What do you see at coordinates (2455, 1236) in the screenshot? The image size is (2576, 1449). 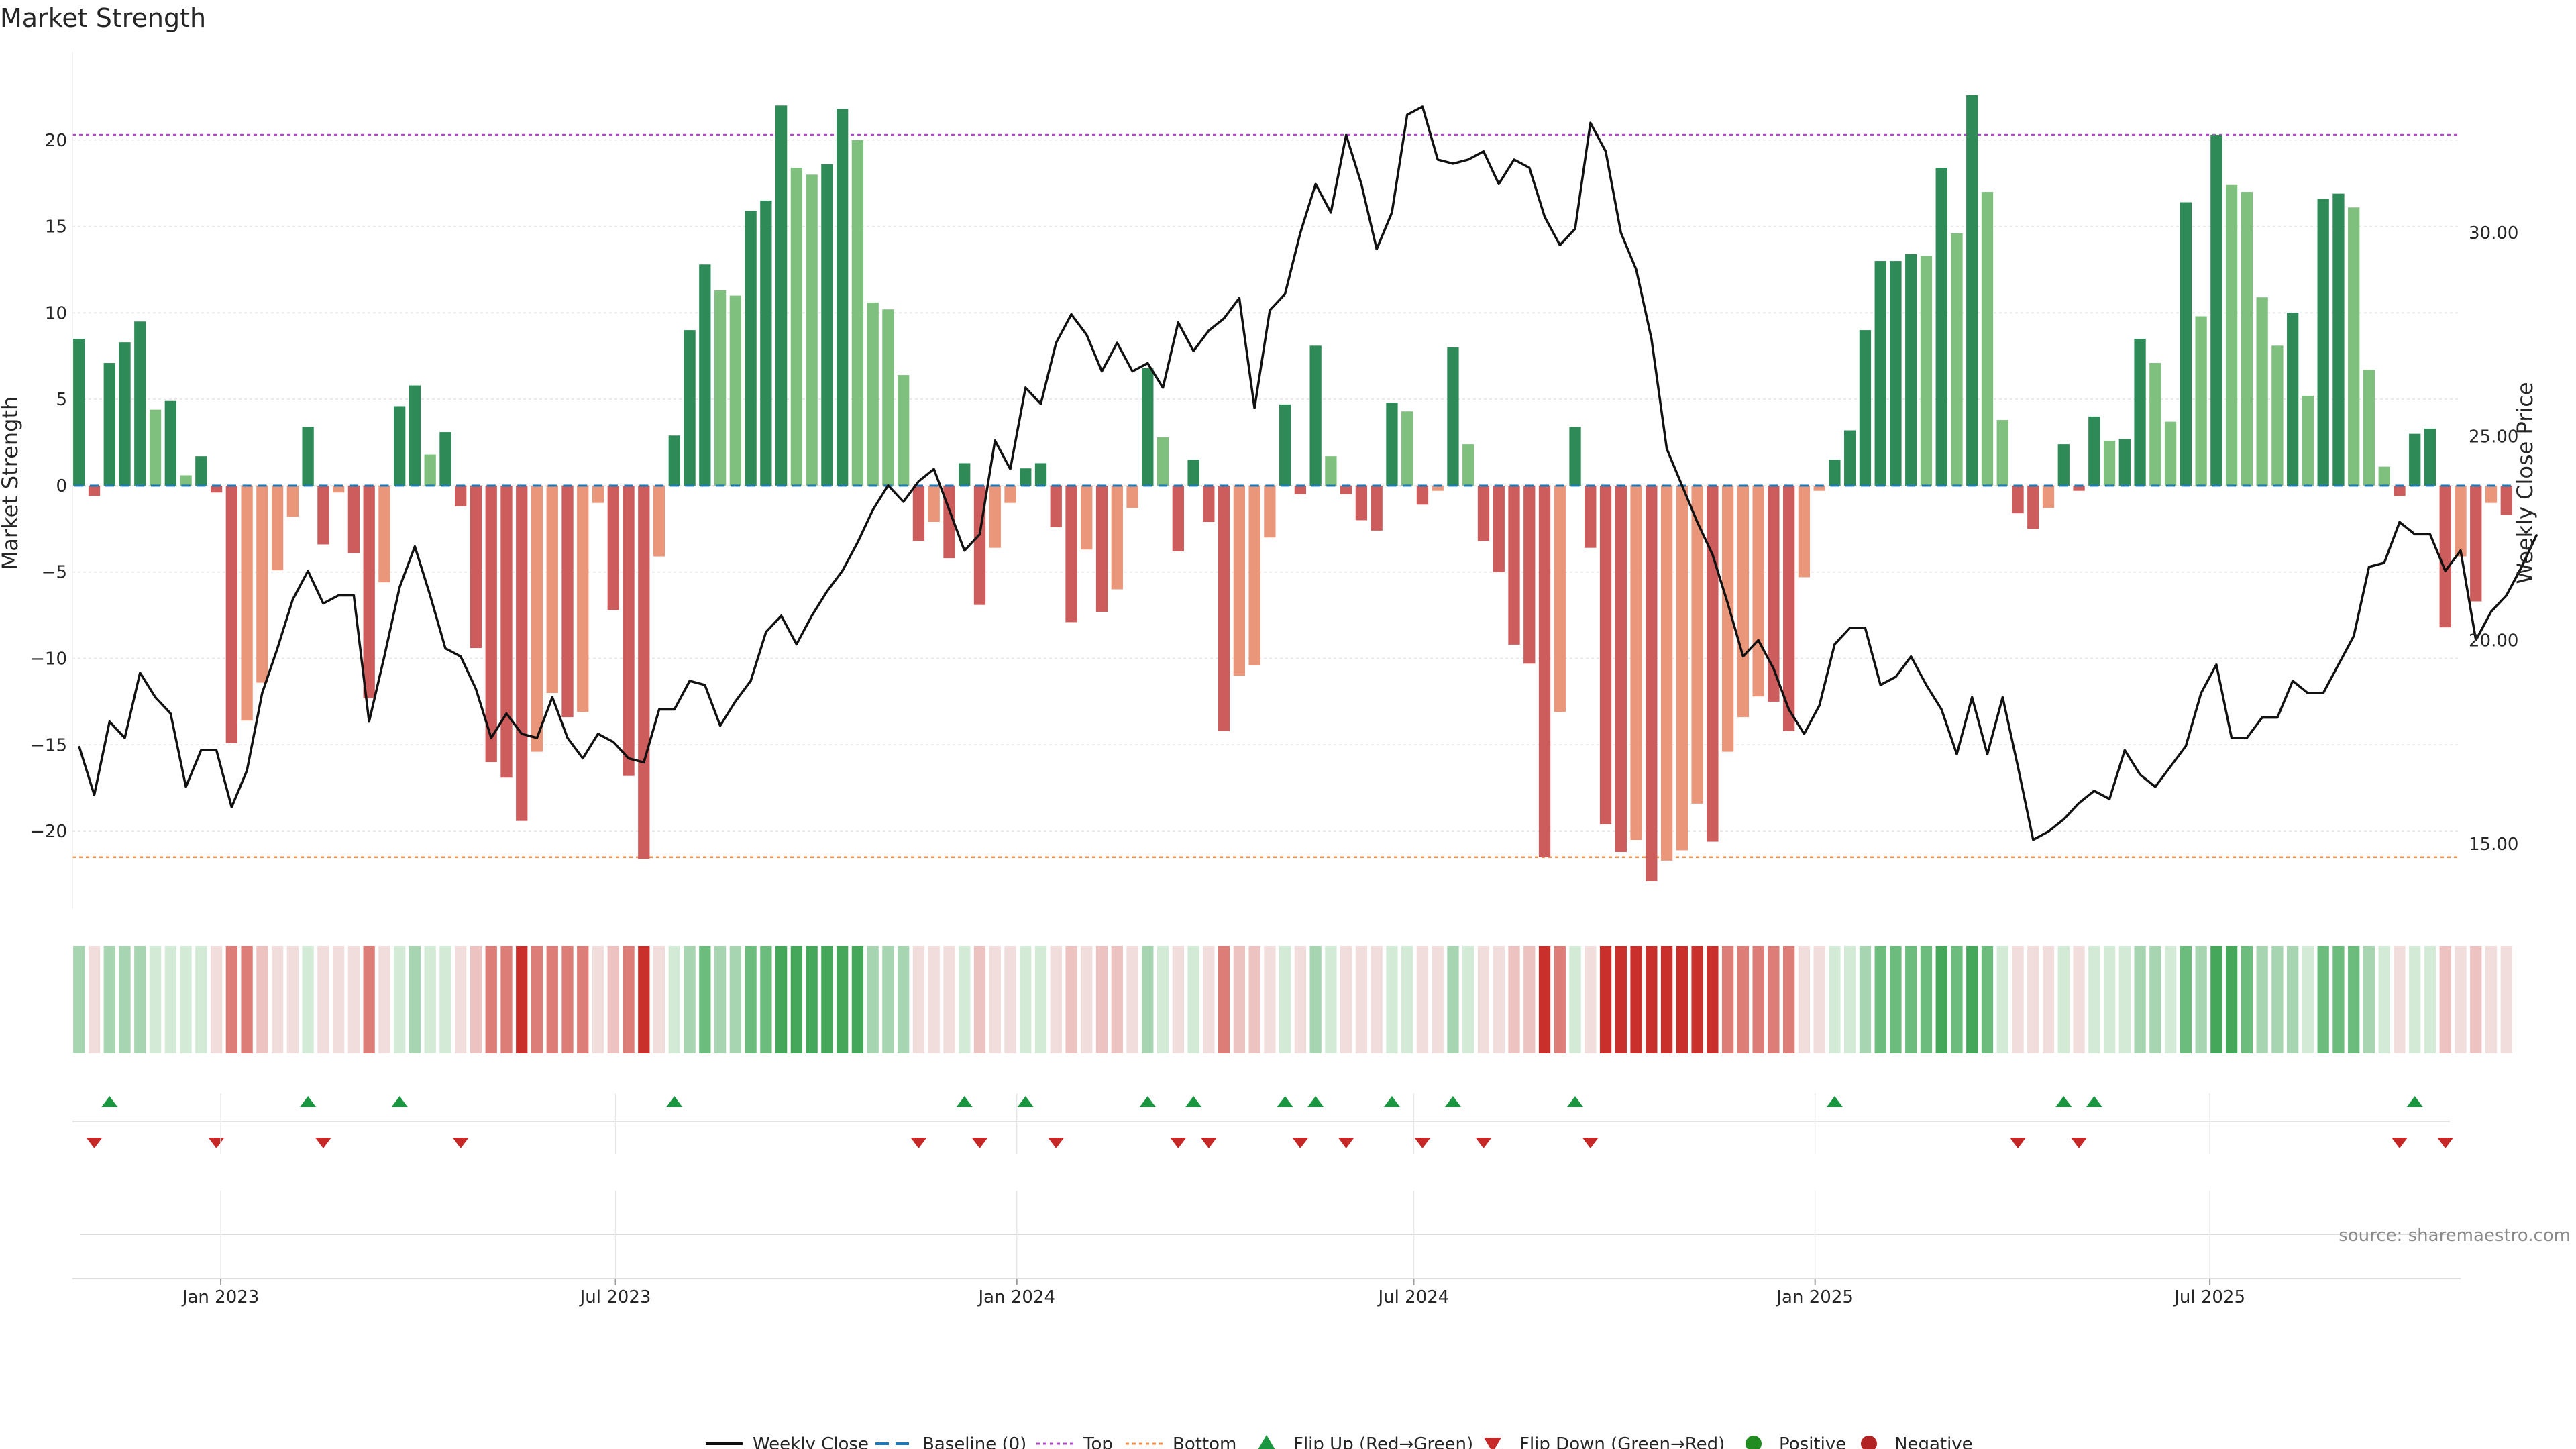 I see `source-label: source: sharemaestro.com` at bounding box center [2455, 1236].